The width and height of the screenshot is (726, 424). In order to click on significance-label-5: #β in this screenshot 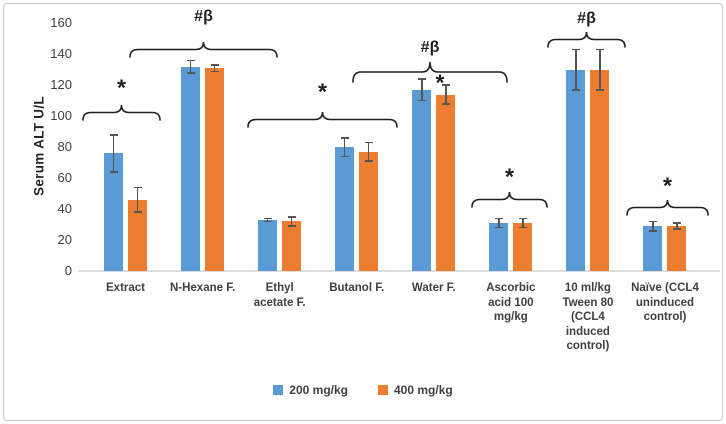, I will do `click(586, 18)`.